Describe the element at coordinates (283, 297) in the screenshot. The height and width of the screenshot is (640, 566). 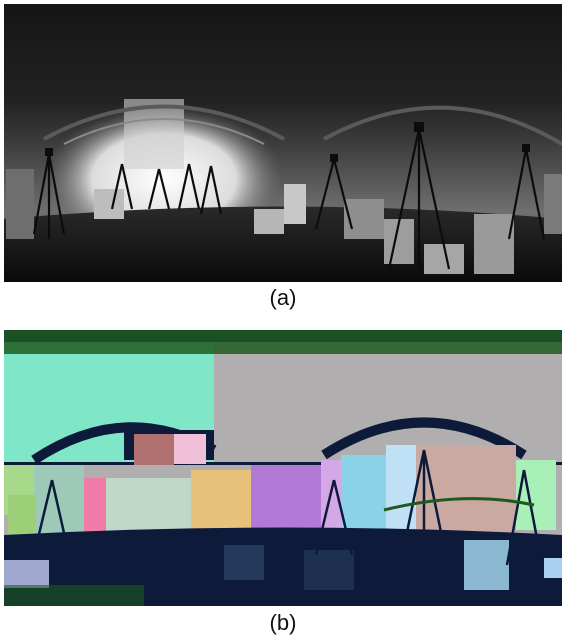
I see `panel-a-caption: (a)` at that location.